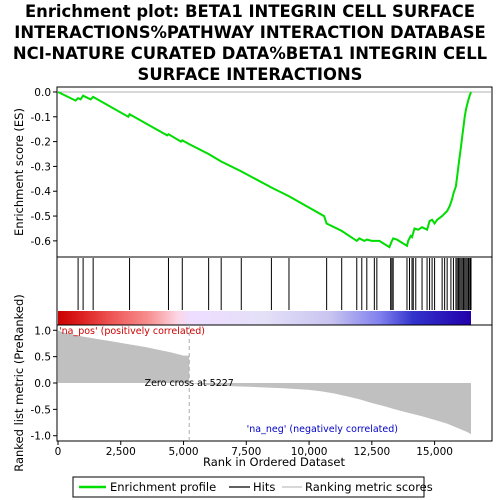 The image size is (500, 500). Describe the element at coordinates (41, 242) in the screenshot. I see `es-ytick-label: -0.6` at that location.